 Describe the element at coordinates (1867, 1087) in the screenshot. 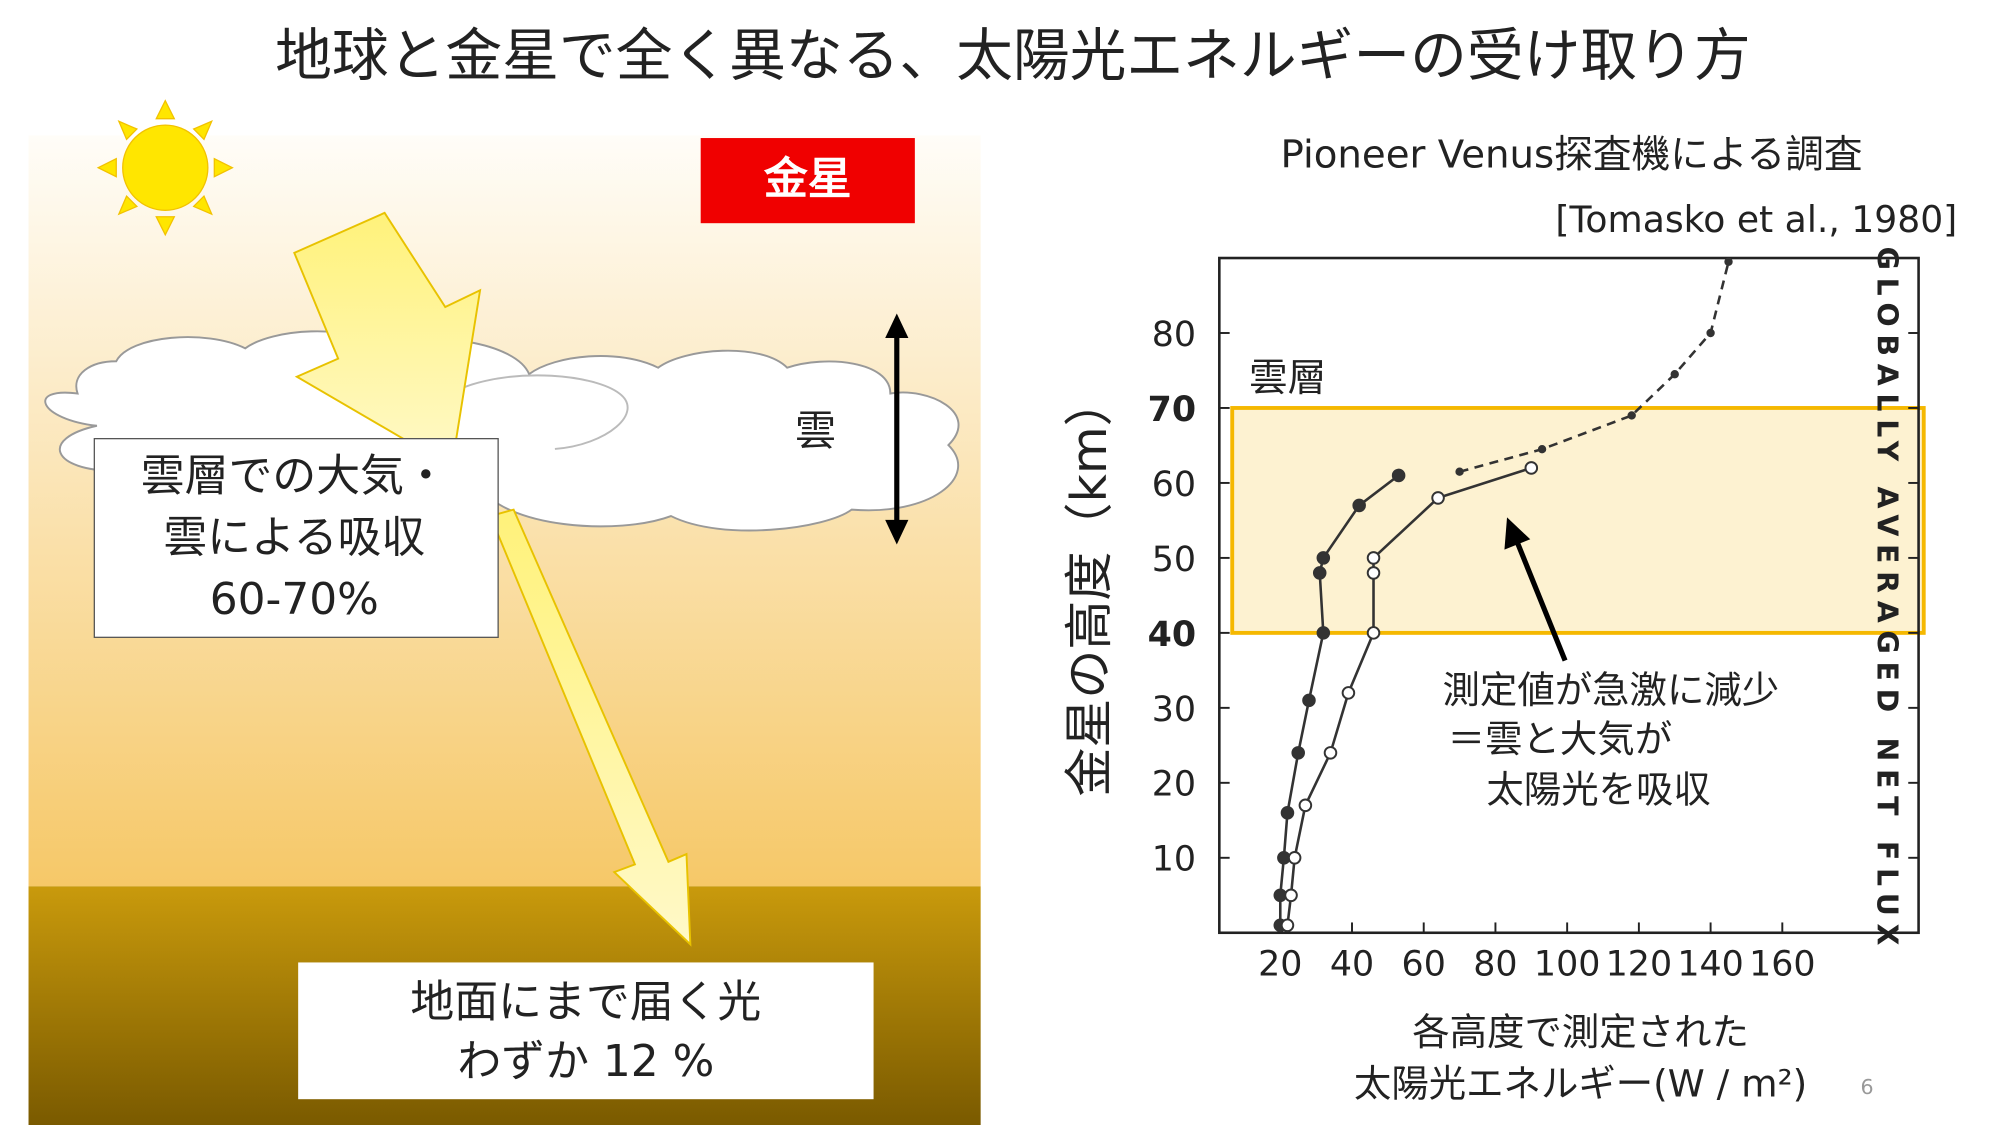

I see `page-number: 6` at that location.